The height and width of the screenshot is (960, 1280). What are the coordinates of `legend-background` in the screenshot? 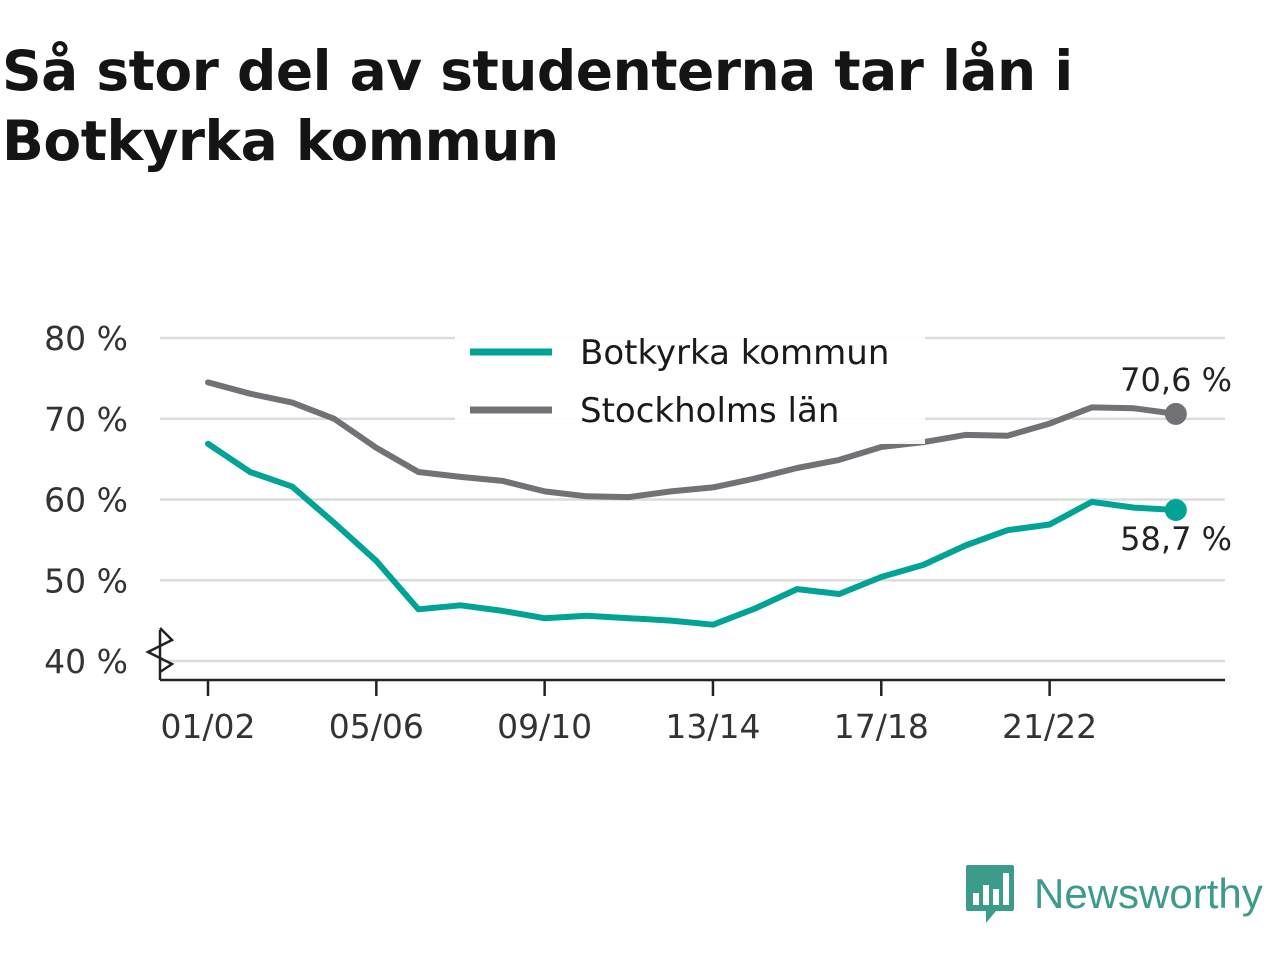 It's located at (690, 383).